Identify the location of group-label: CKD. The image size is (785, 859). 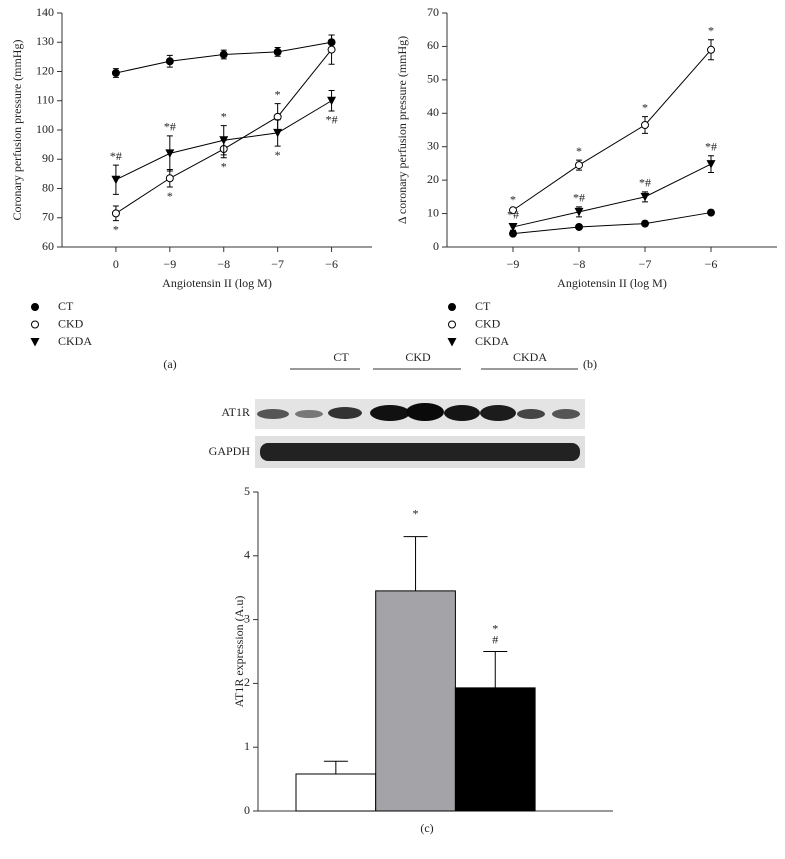
(418, 357).